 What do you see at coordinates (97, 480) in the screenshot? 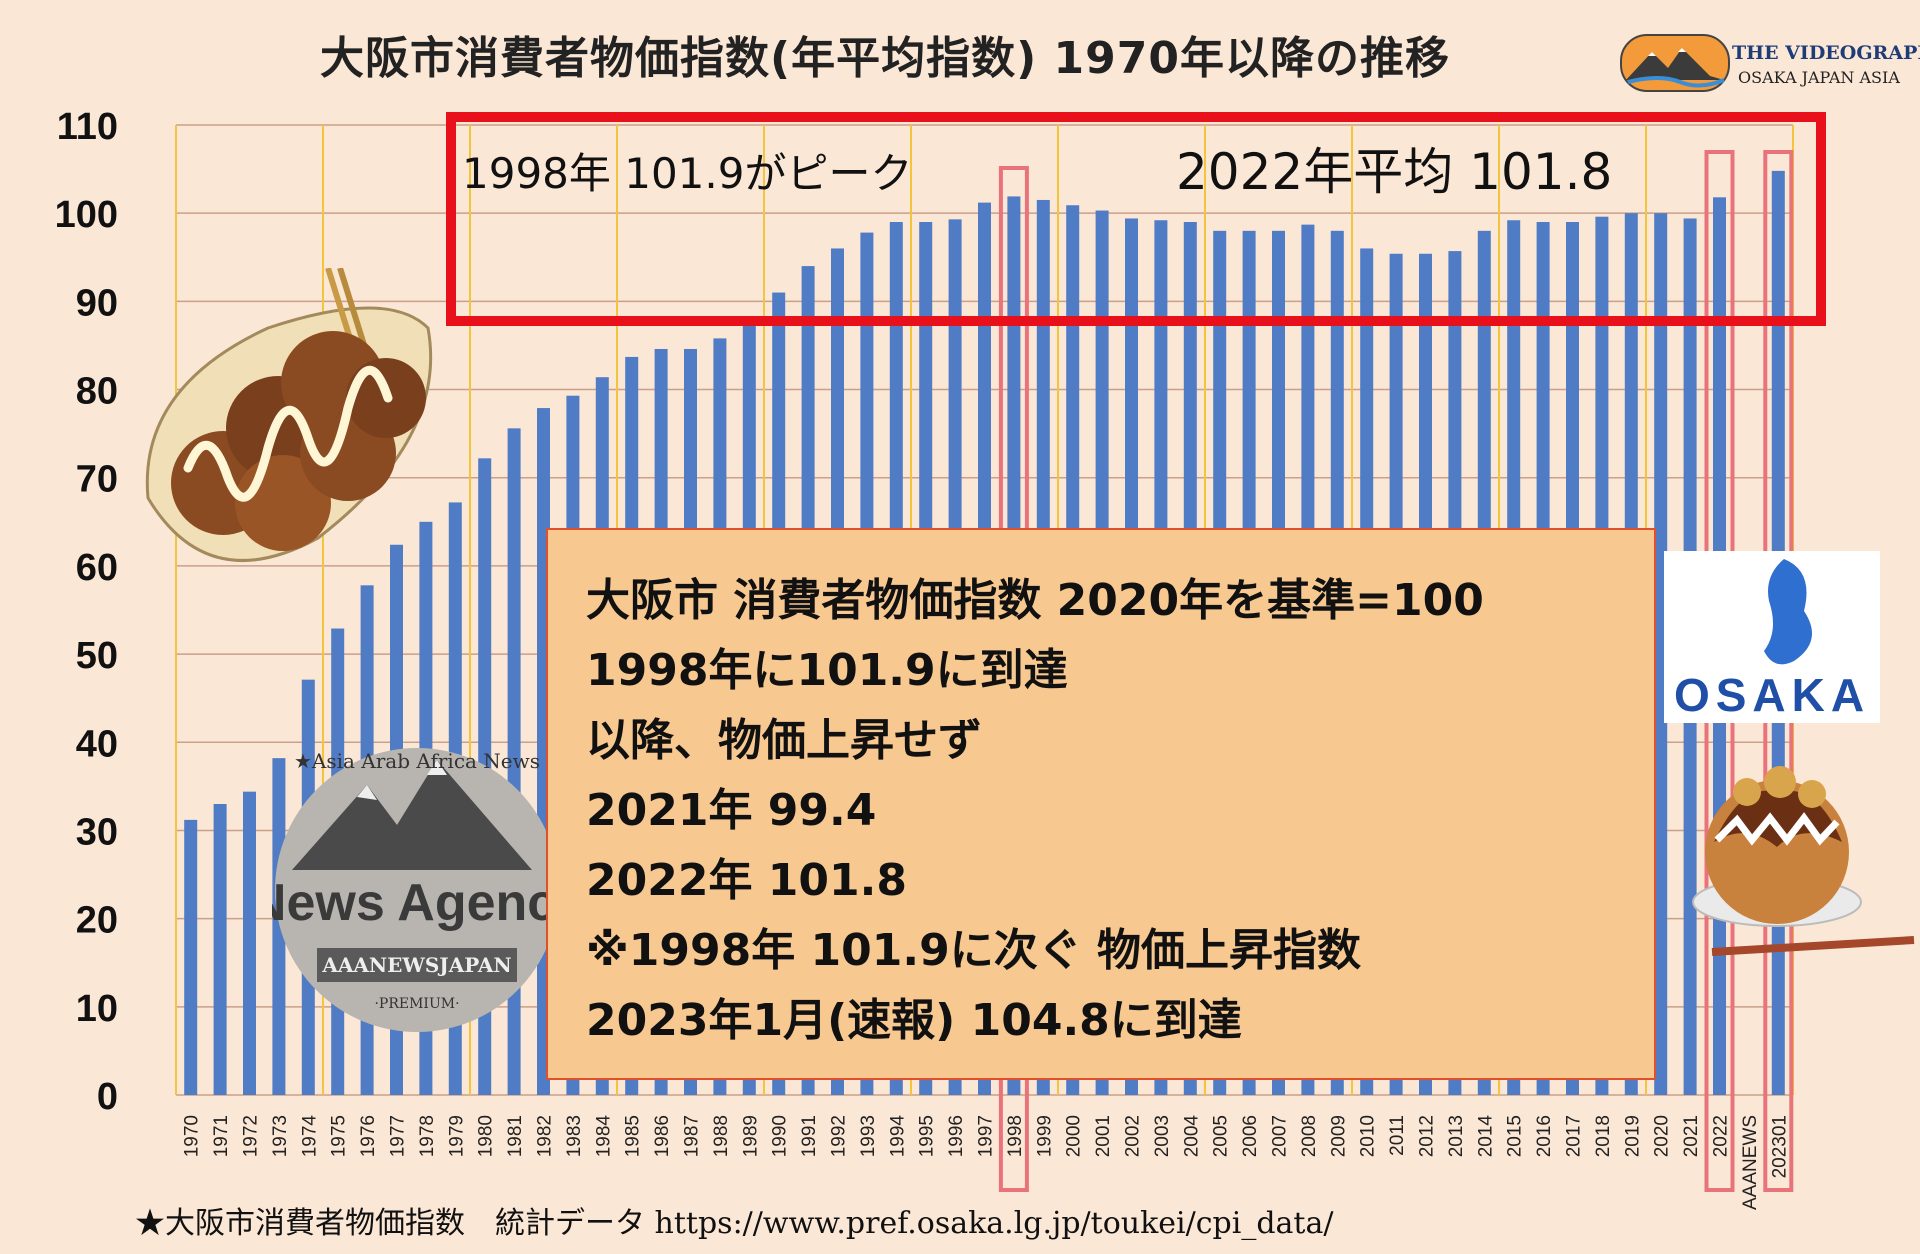
I see `y-tick-label: 70` at bounding box center [97, 480].